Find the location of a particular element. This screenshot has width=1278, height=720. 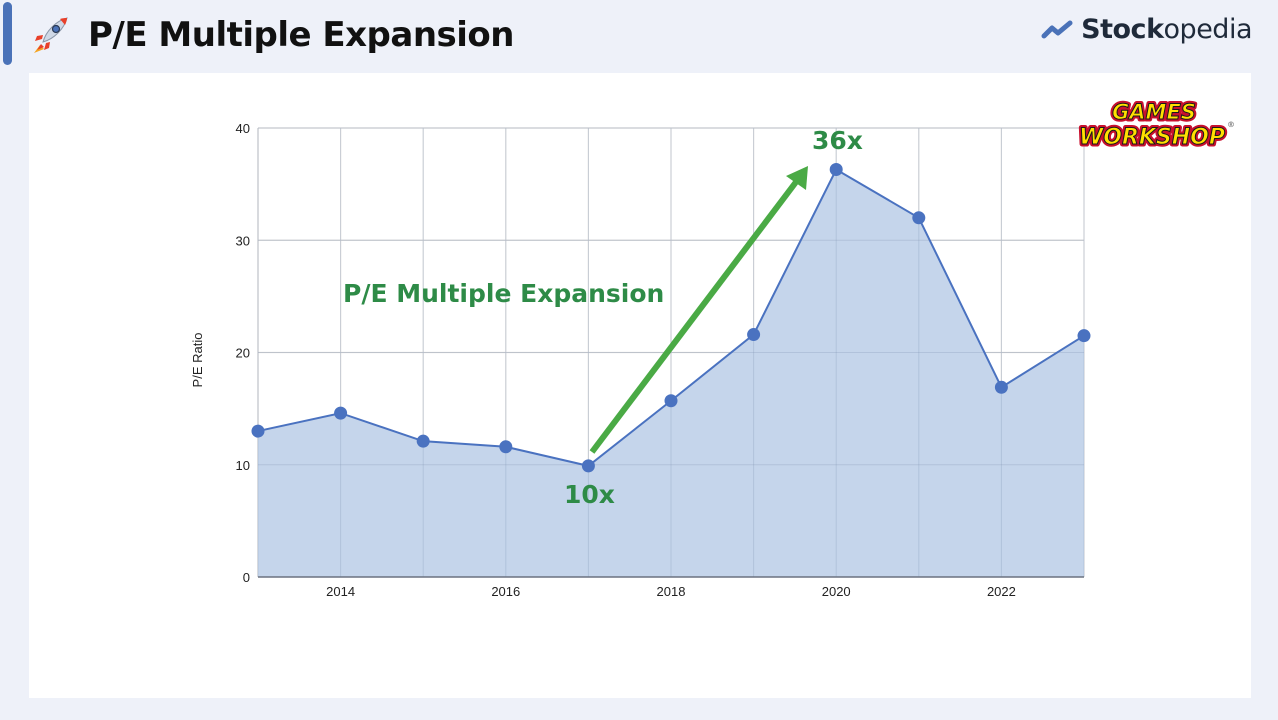

brand-name: Stockopedia is located at coordinates (1166, 29).